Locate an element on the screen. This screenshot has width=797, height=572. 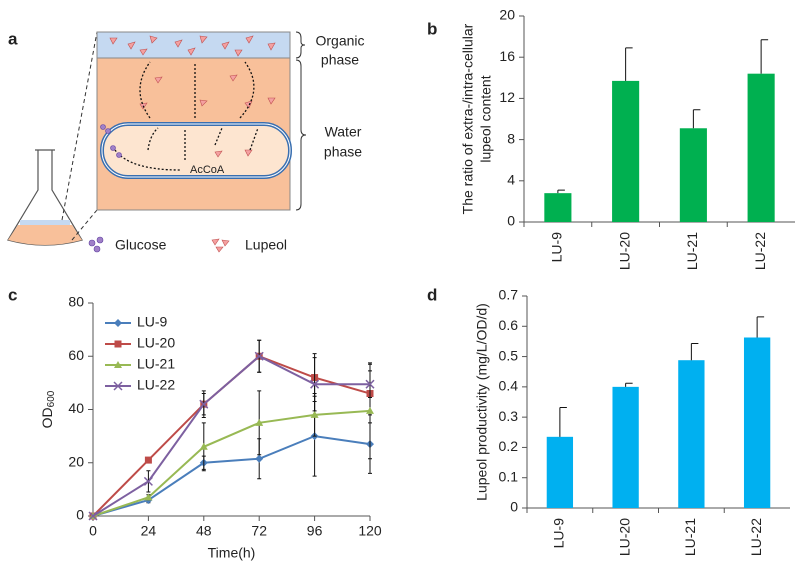
glucose-molecules is located at coordinates (111, 141).